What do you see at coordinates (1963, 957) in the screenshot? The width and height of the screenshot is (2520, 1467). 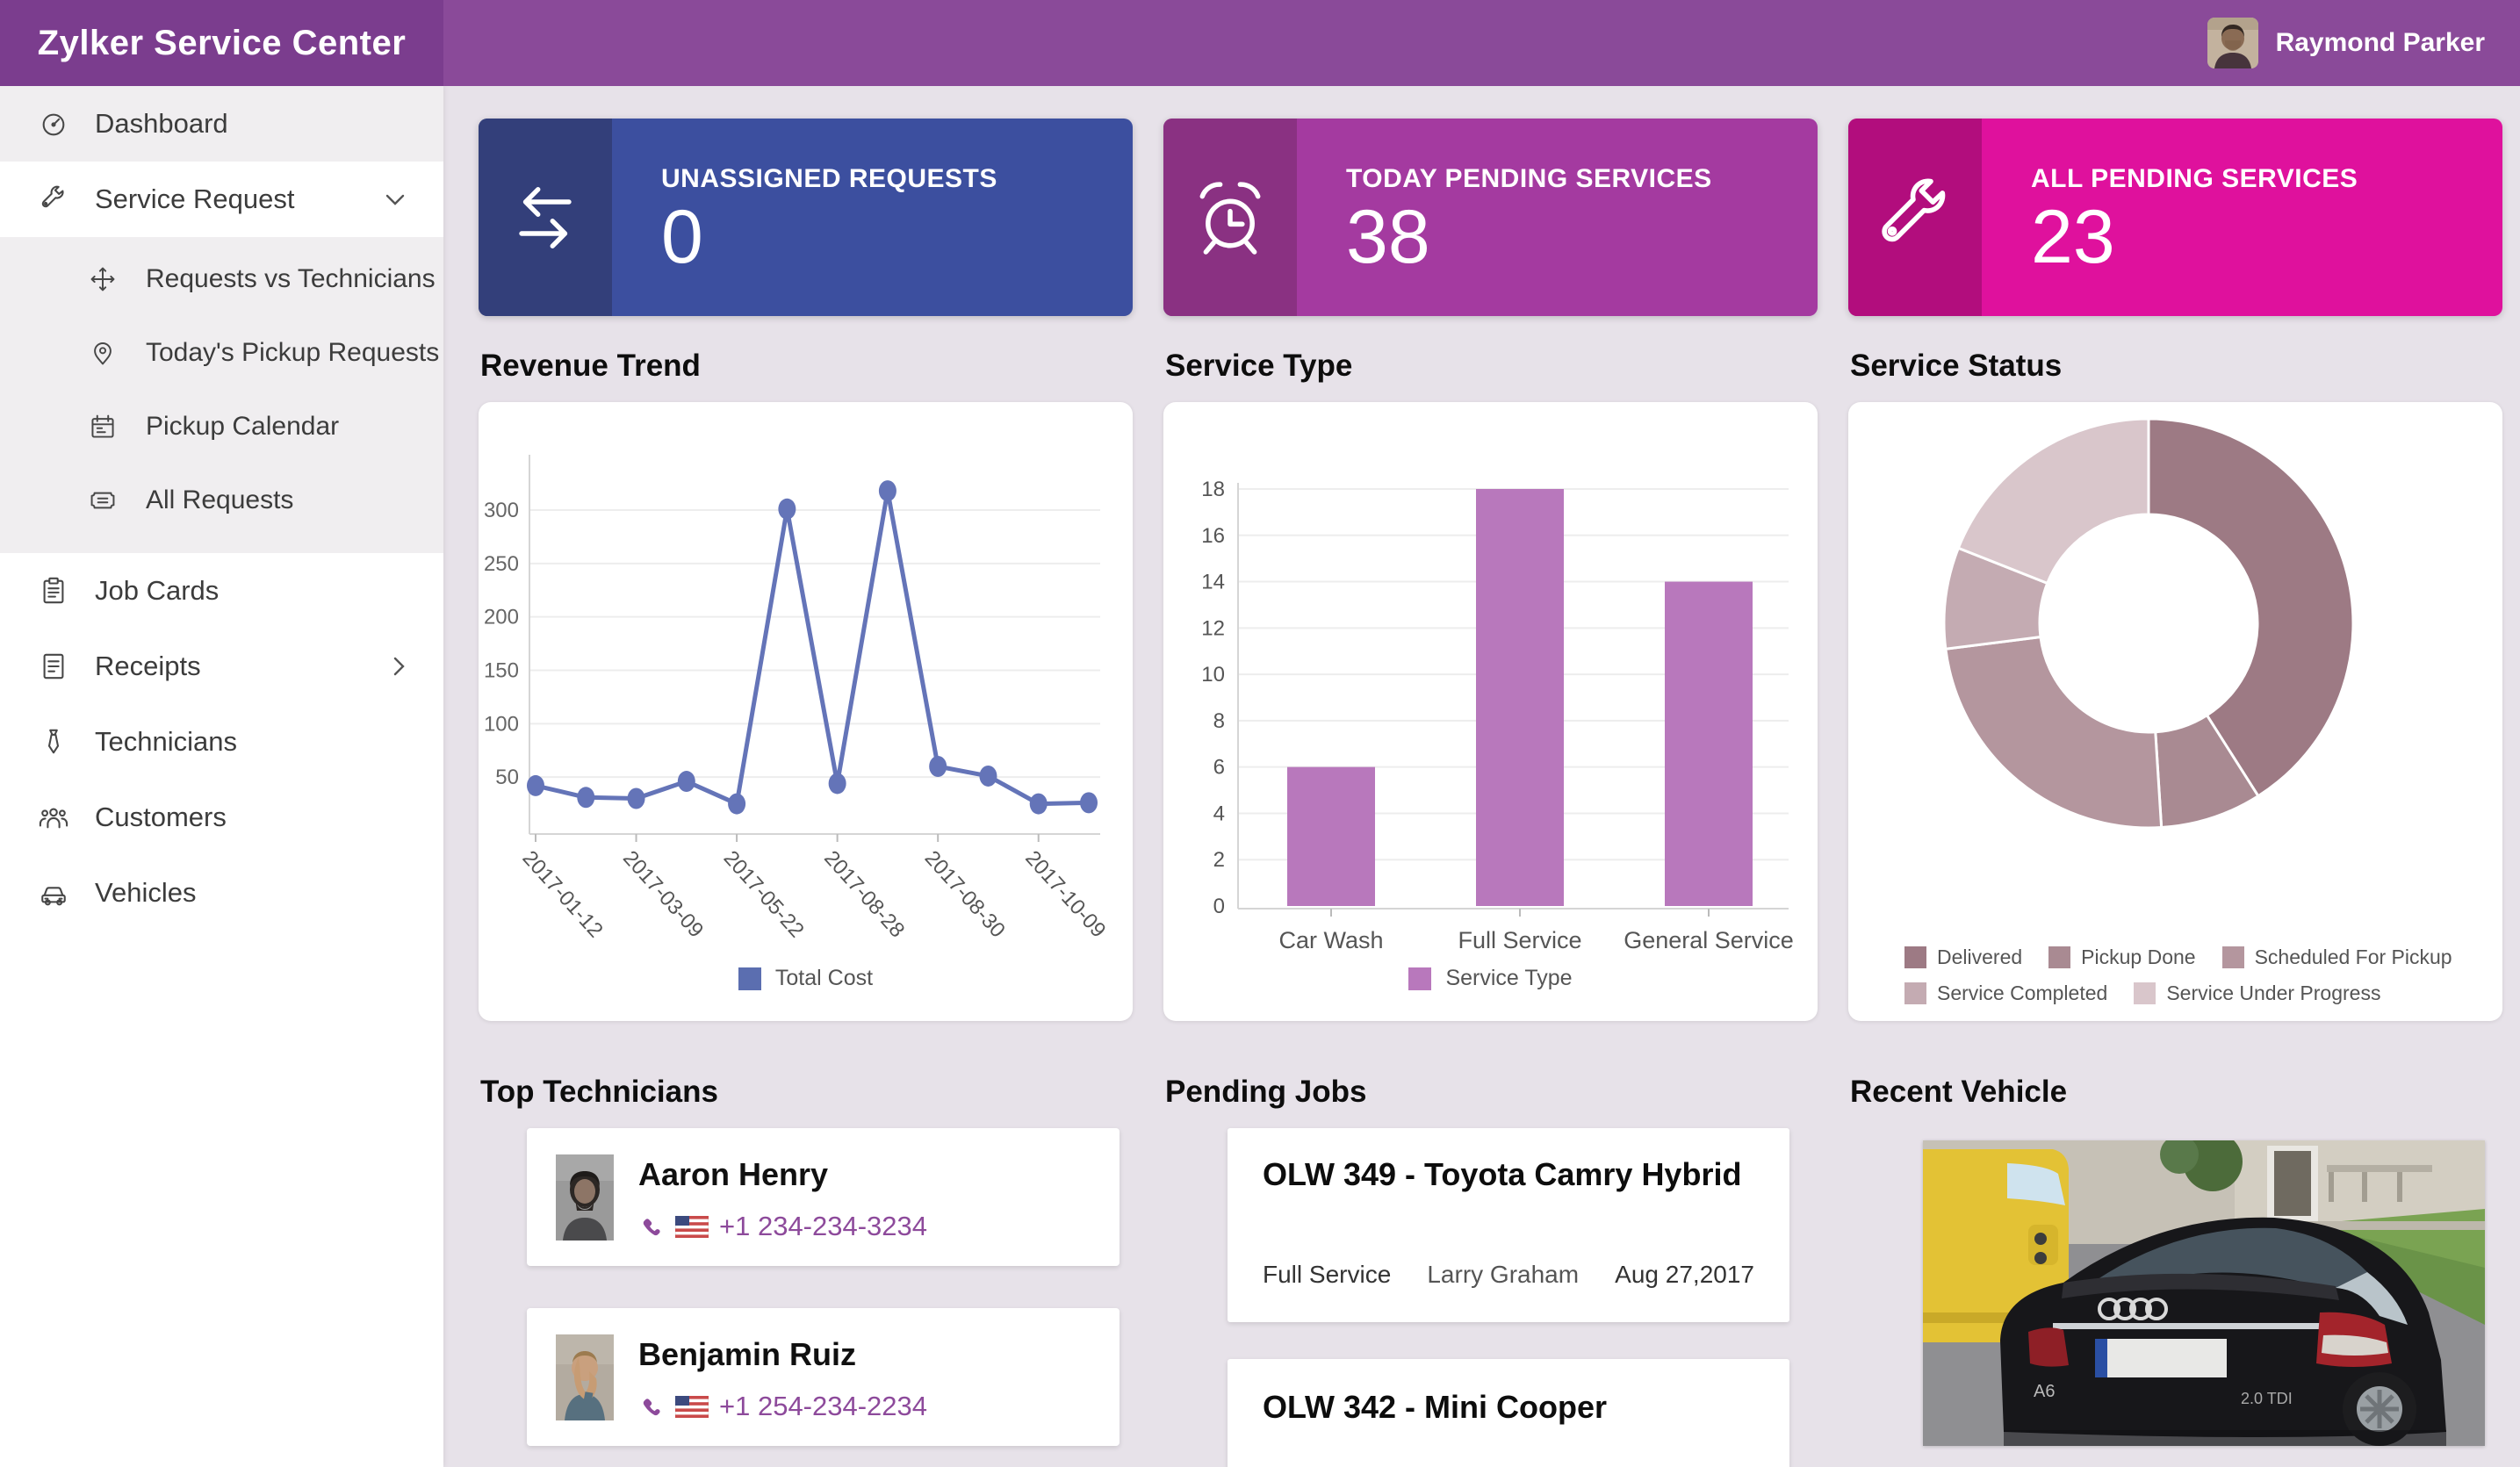 I see `legend-delivered: Delivered` at bounding box center [1963, 957].